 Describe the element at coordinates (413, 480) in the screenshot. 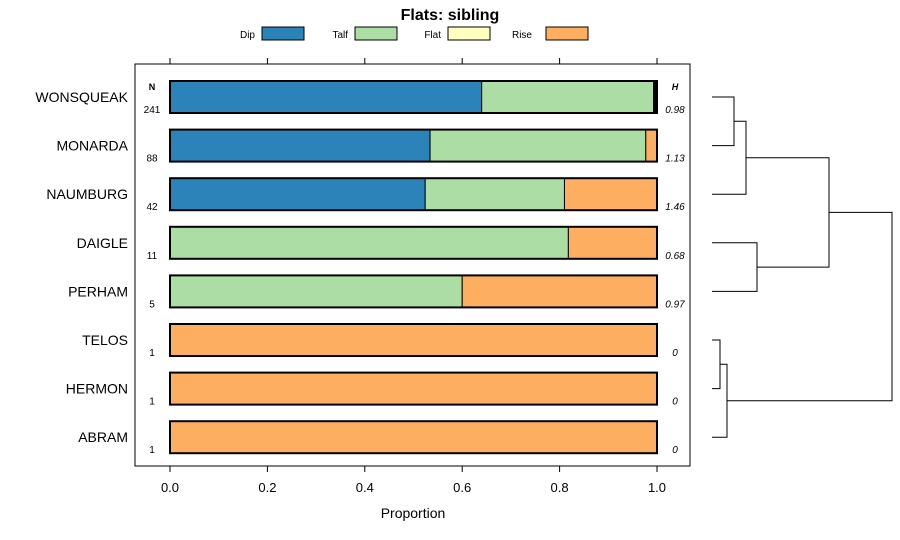

I see `x-axis: 0.0 0.2 0.4 0.6 0.8 1.0` at that location.